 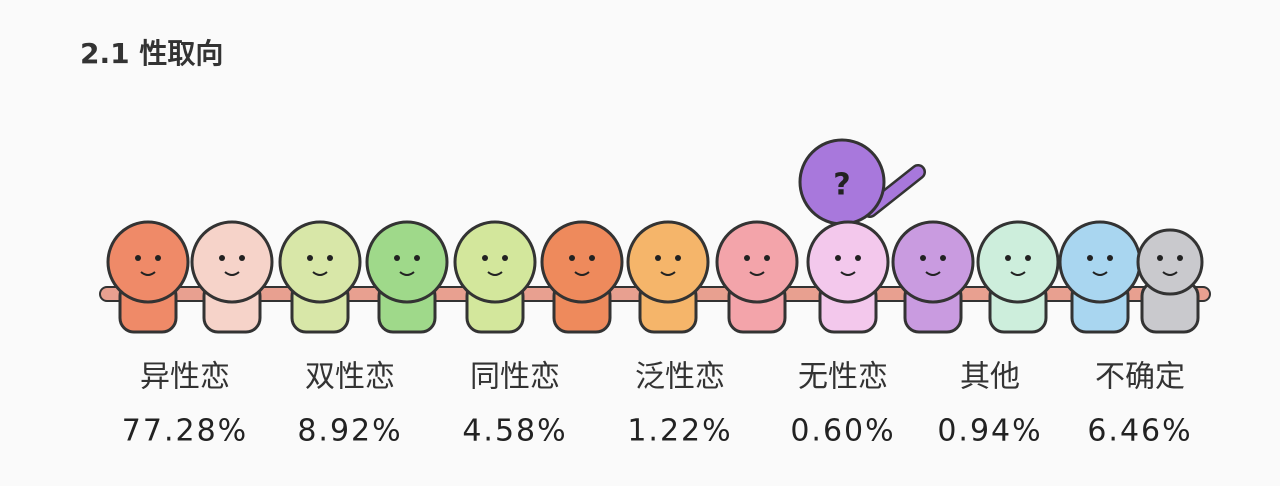 I want to click on percentage: 4.58%, so click(x=514, y=431).